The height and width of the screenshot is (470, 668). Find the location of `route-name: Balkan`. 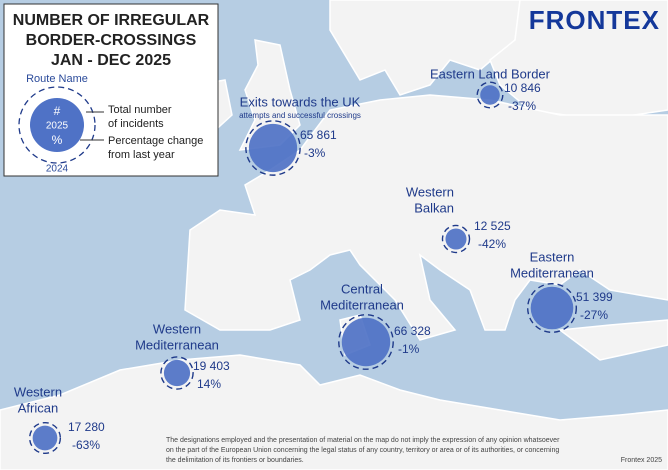

route-name: Balkan is located at coordinates (434, 207).